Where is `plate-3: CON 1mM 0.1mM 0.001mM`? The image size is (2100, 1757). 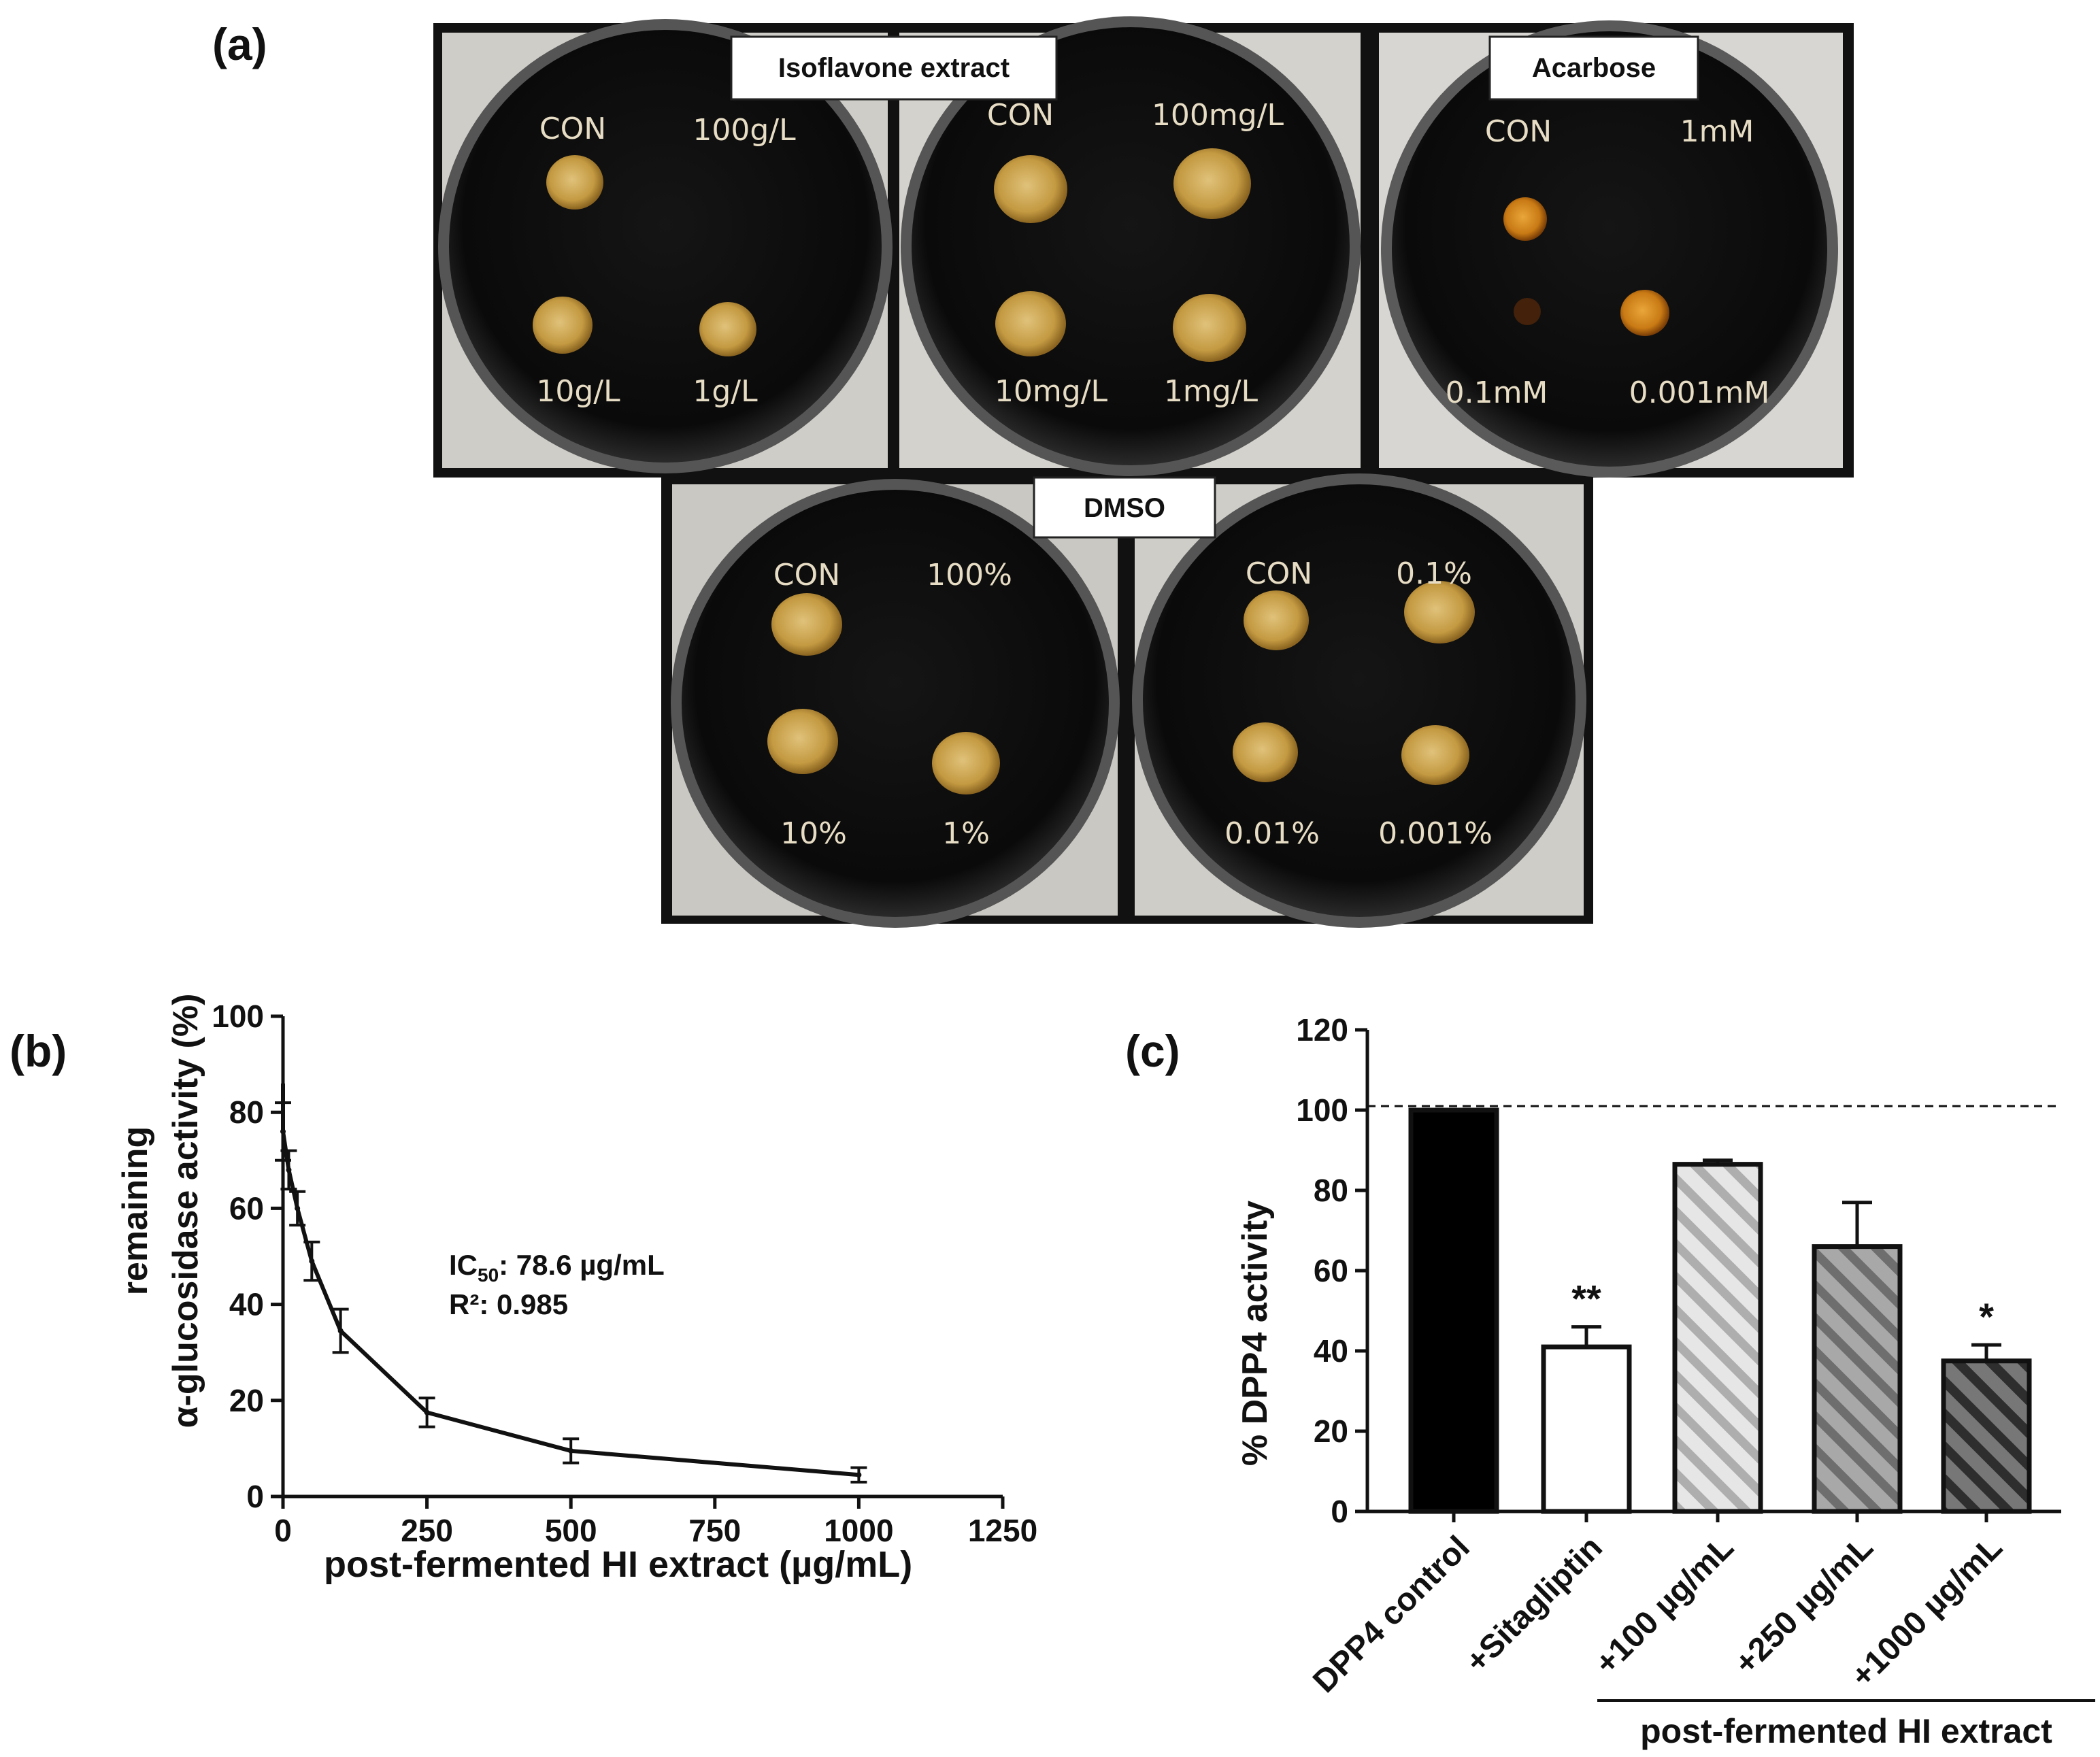 plate-3: CON 1mM 0.1mM 0.001mM is located at coordinates (1609, 249).